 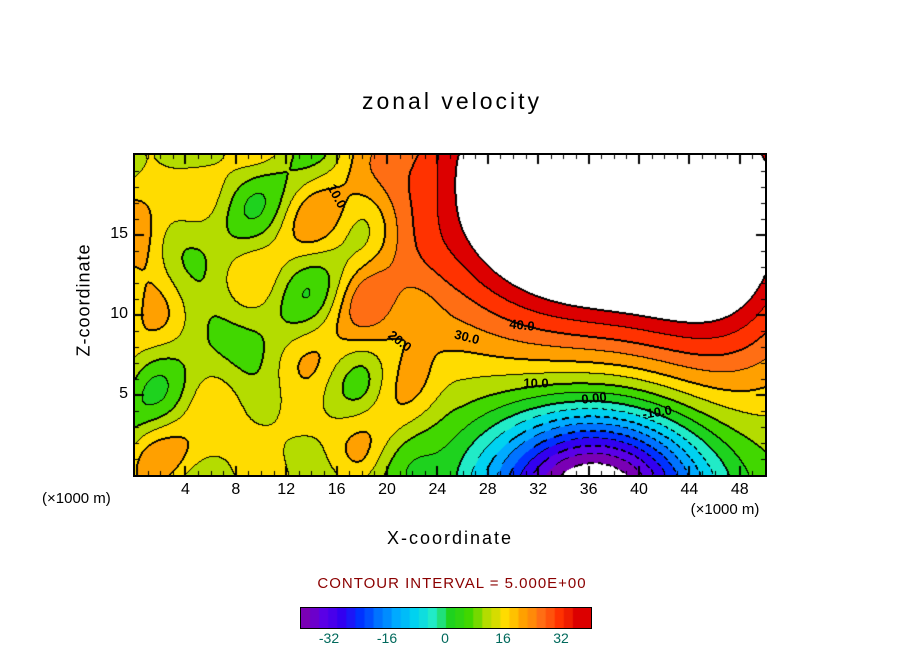 I want to click on x-tick-label: 40, so click(x=639, y=489).